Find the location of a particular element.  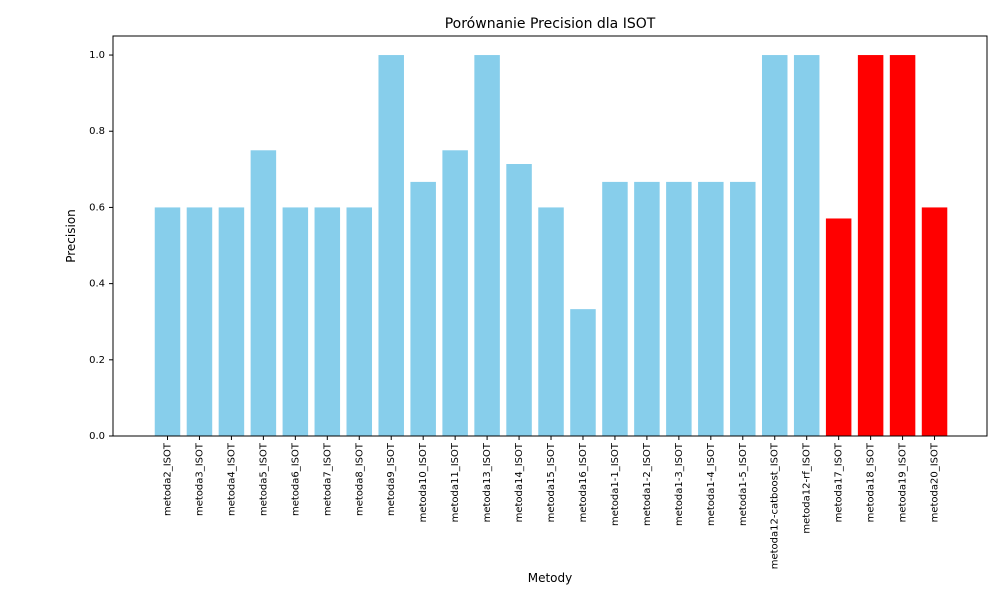

x-tick-label: metoda20_ISOT is located at coordinates (935, 482).